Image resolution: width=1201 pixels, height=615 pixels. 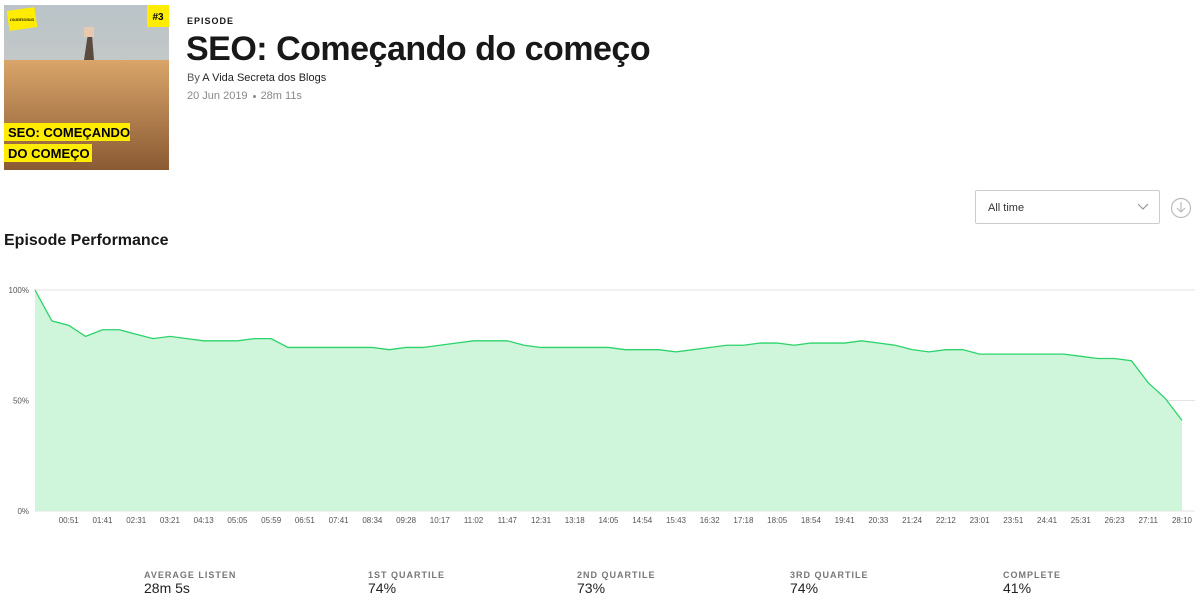 What do you see at coordinates (264, 78) in the screenshot?
I see `author-link: A Vida Secreta dos Blogs` at bounding box center [264, 78].